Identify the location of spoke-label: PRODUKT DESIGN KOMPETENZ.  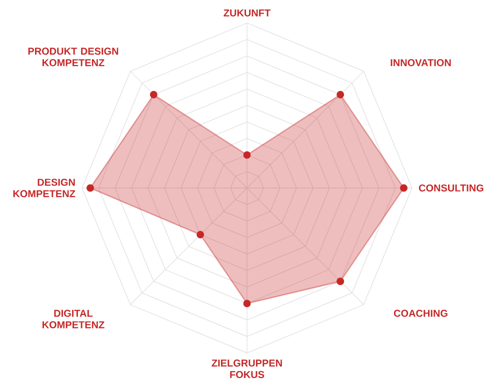
(73, 57).